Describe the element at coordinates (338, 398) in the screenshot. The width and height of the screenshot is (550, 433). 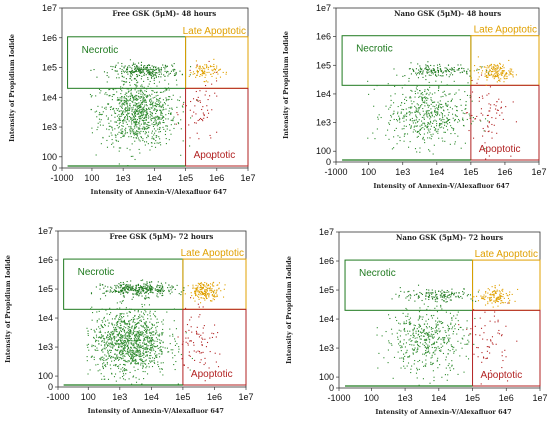
I see `x-tick-label: -1000` at that location.